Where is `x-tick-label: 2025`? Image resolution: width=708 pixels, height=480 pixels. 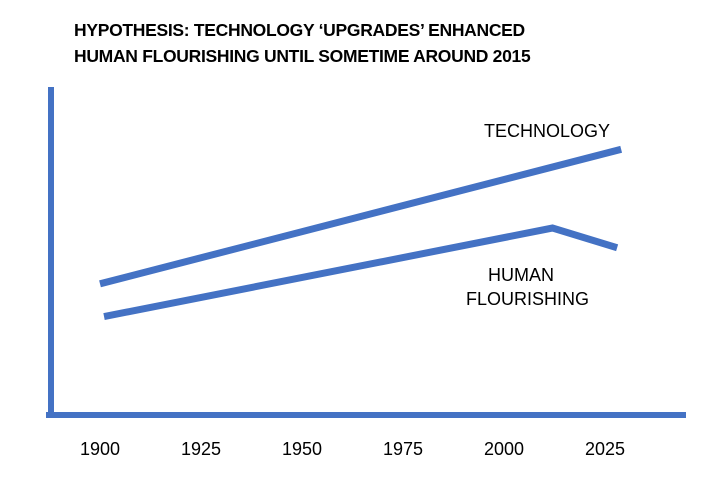
x-tick-label: 2025 is located at coordinates (605, 449).